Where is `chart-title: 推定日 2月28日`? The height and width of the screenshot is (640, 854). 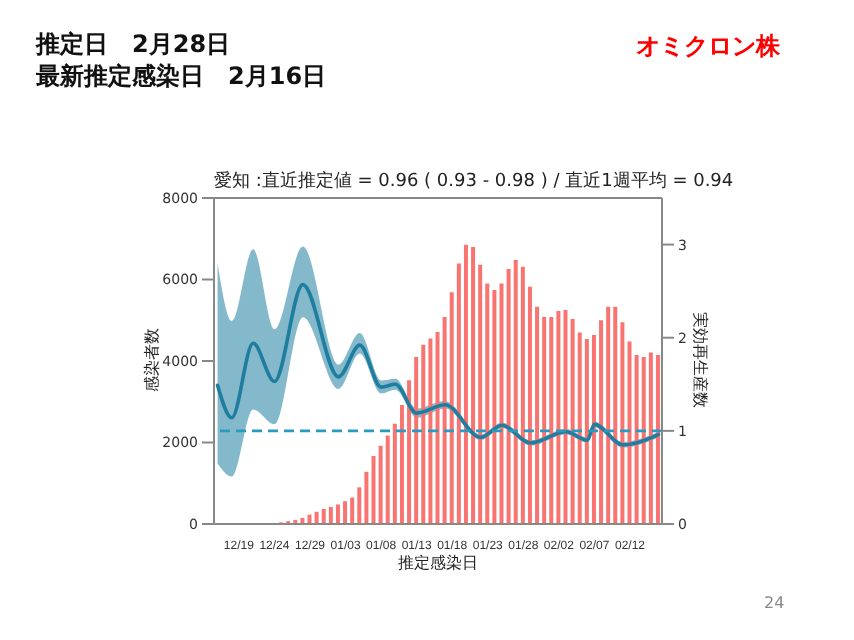
chart-title: 推定日 2月28日 is located at coordinates (134, 44).